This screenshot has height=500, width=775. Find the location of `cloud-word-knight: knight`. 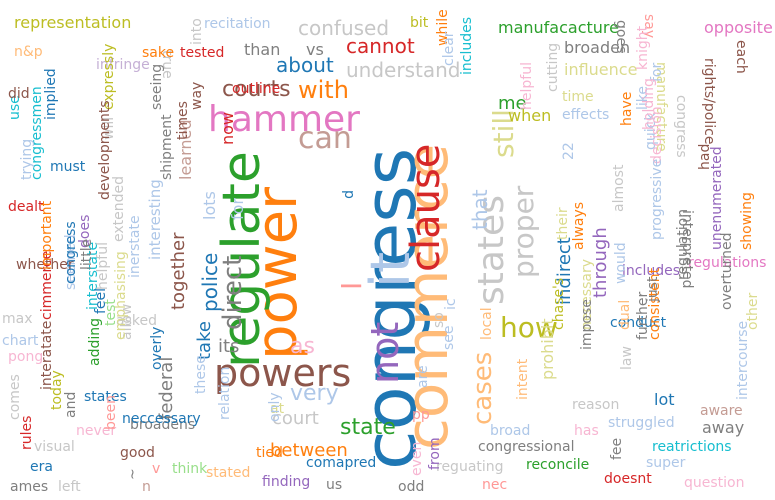

cloud-word-knight: knight is located at coordinates (643, 47).